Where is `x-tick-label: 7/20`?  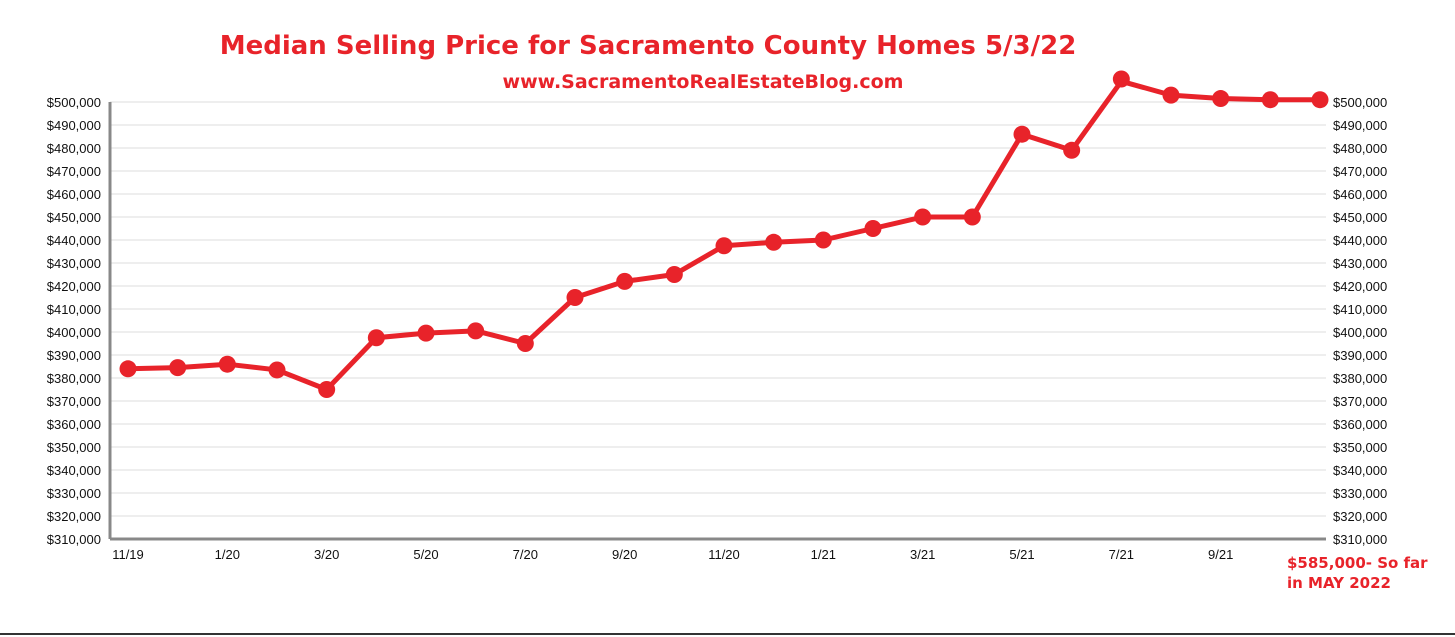 x-tick-label: 7/20 is located at coordinates (525, 554).